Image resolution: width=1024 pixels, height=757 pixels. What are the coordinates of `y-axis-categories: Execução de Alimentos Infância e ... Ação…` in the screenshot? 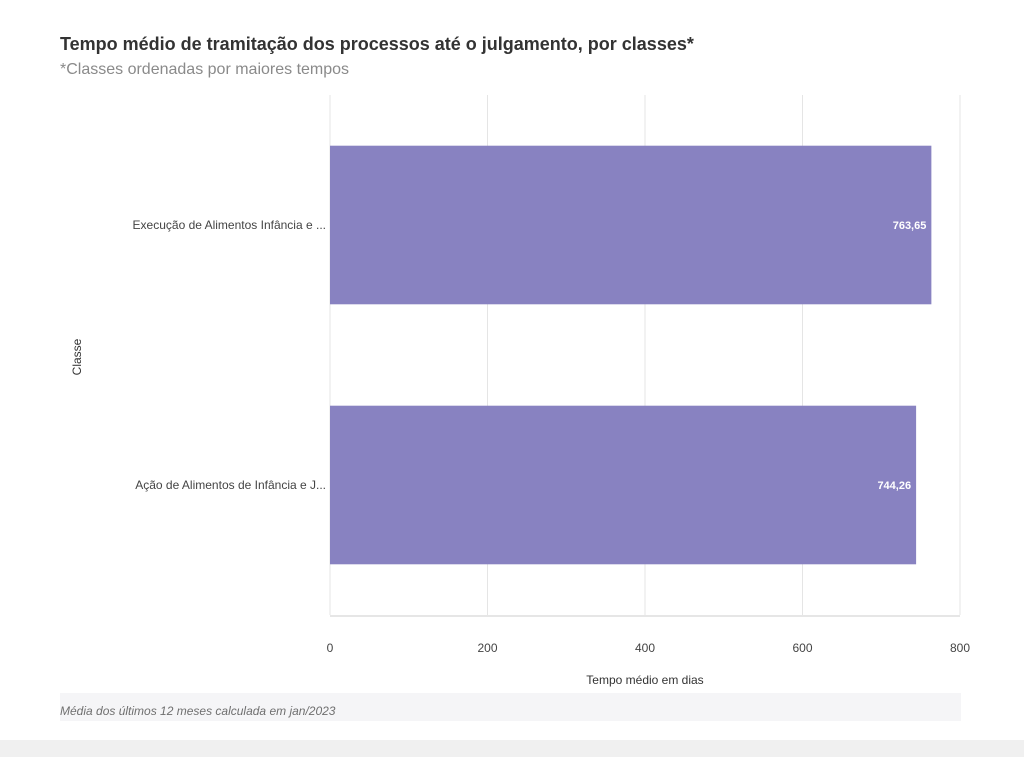 It's located at (229, 355).